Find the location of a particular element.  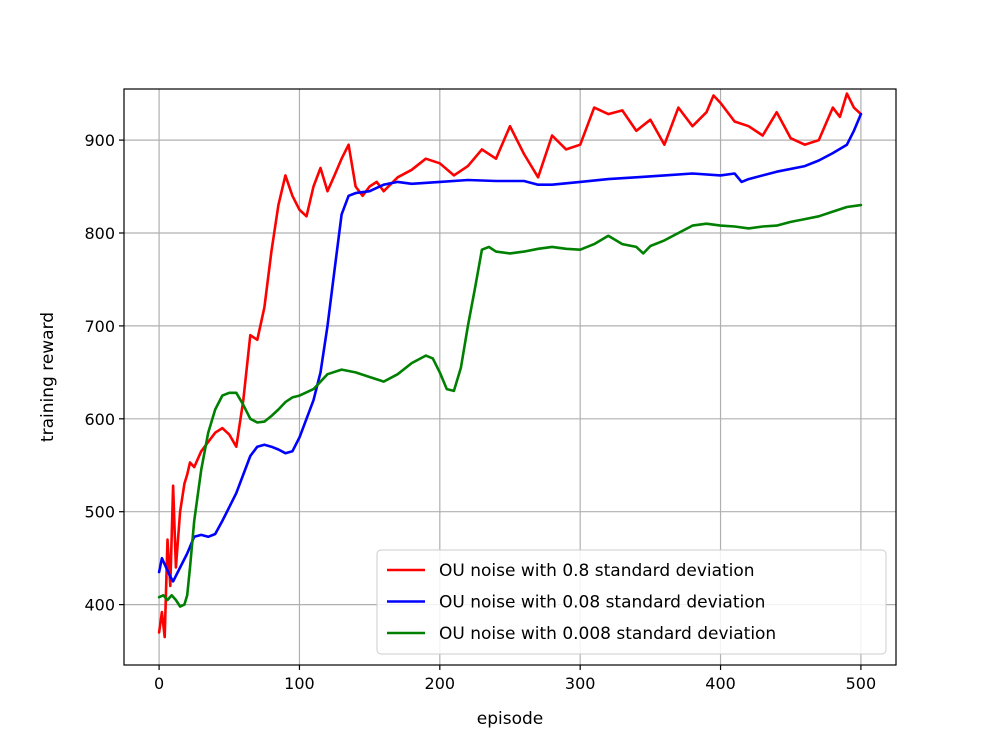

y-axis-label: training reward is located at coordinates (48, 377).